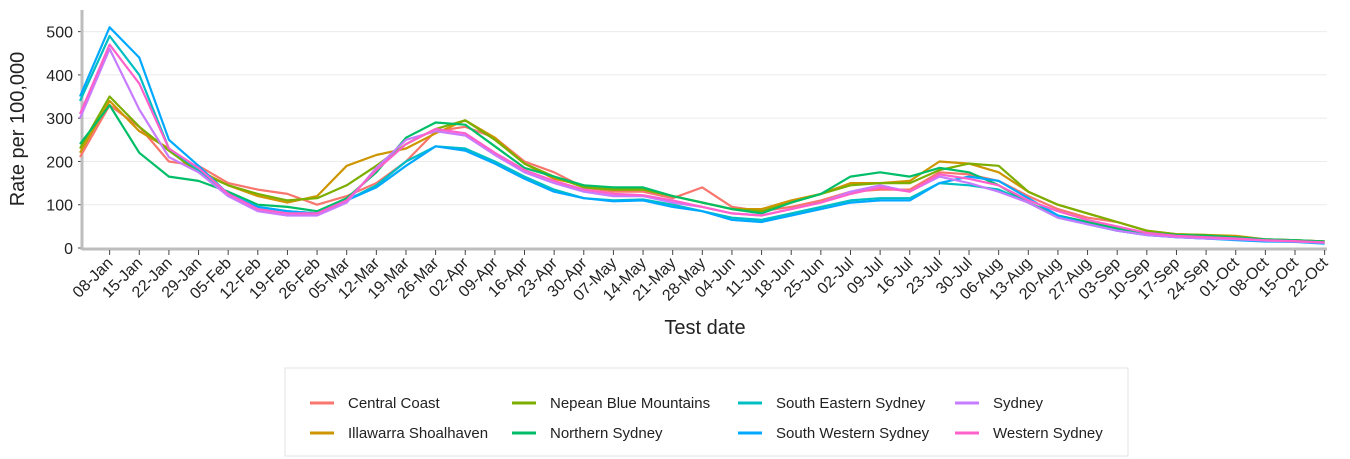 The height and width of the screenshot is (459, 1350). What do you see at coordinates (418, 433) in the screenshot?
I see `legend-label: Illawarra Shoalhaven` at bounding box center [418, 433].